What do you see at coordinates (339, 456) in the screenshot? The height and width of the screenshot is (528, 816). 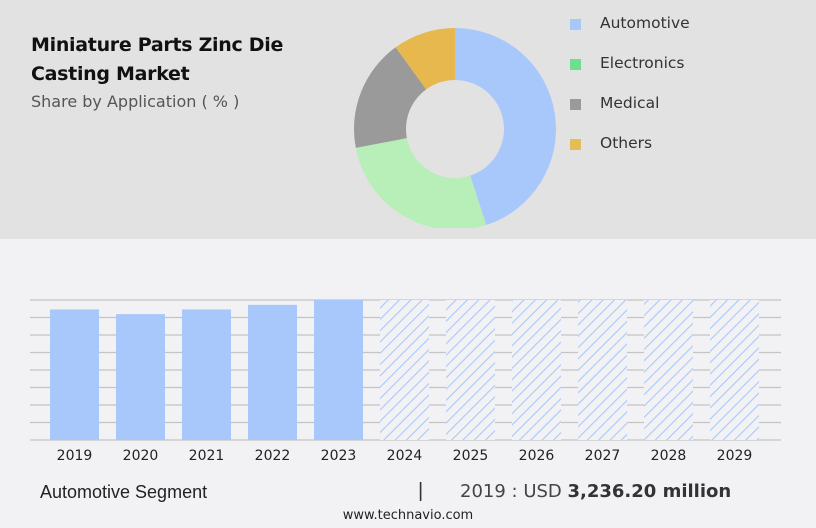 I see `x-tick-label: 2023` at bounding box center [339, 456].